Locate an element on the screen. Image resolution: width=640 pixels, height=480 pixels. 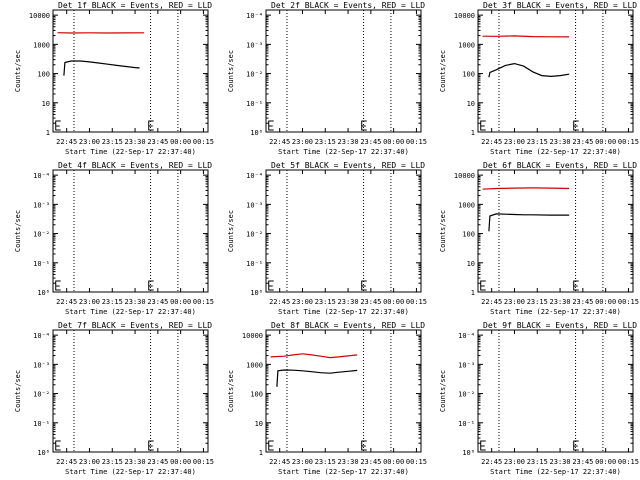
series-lld is located at coordinates (314, 356).